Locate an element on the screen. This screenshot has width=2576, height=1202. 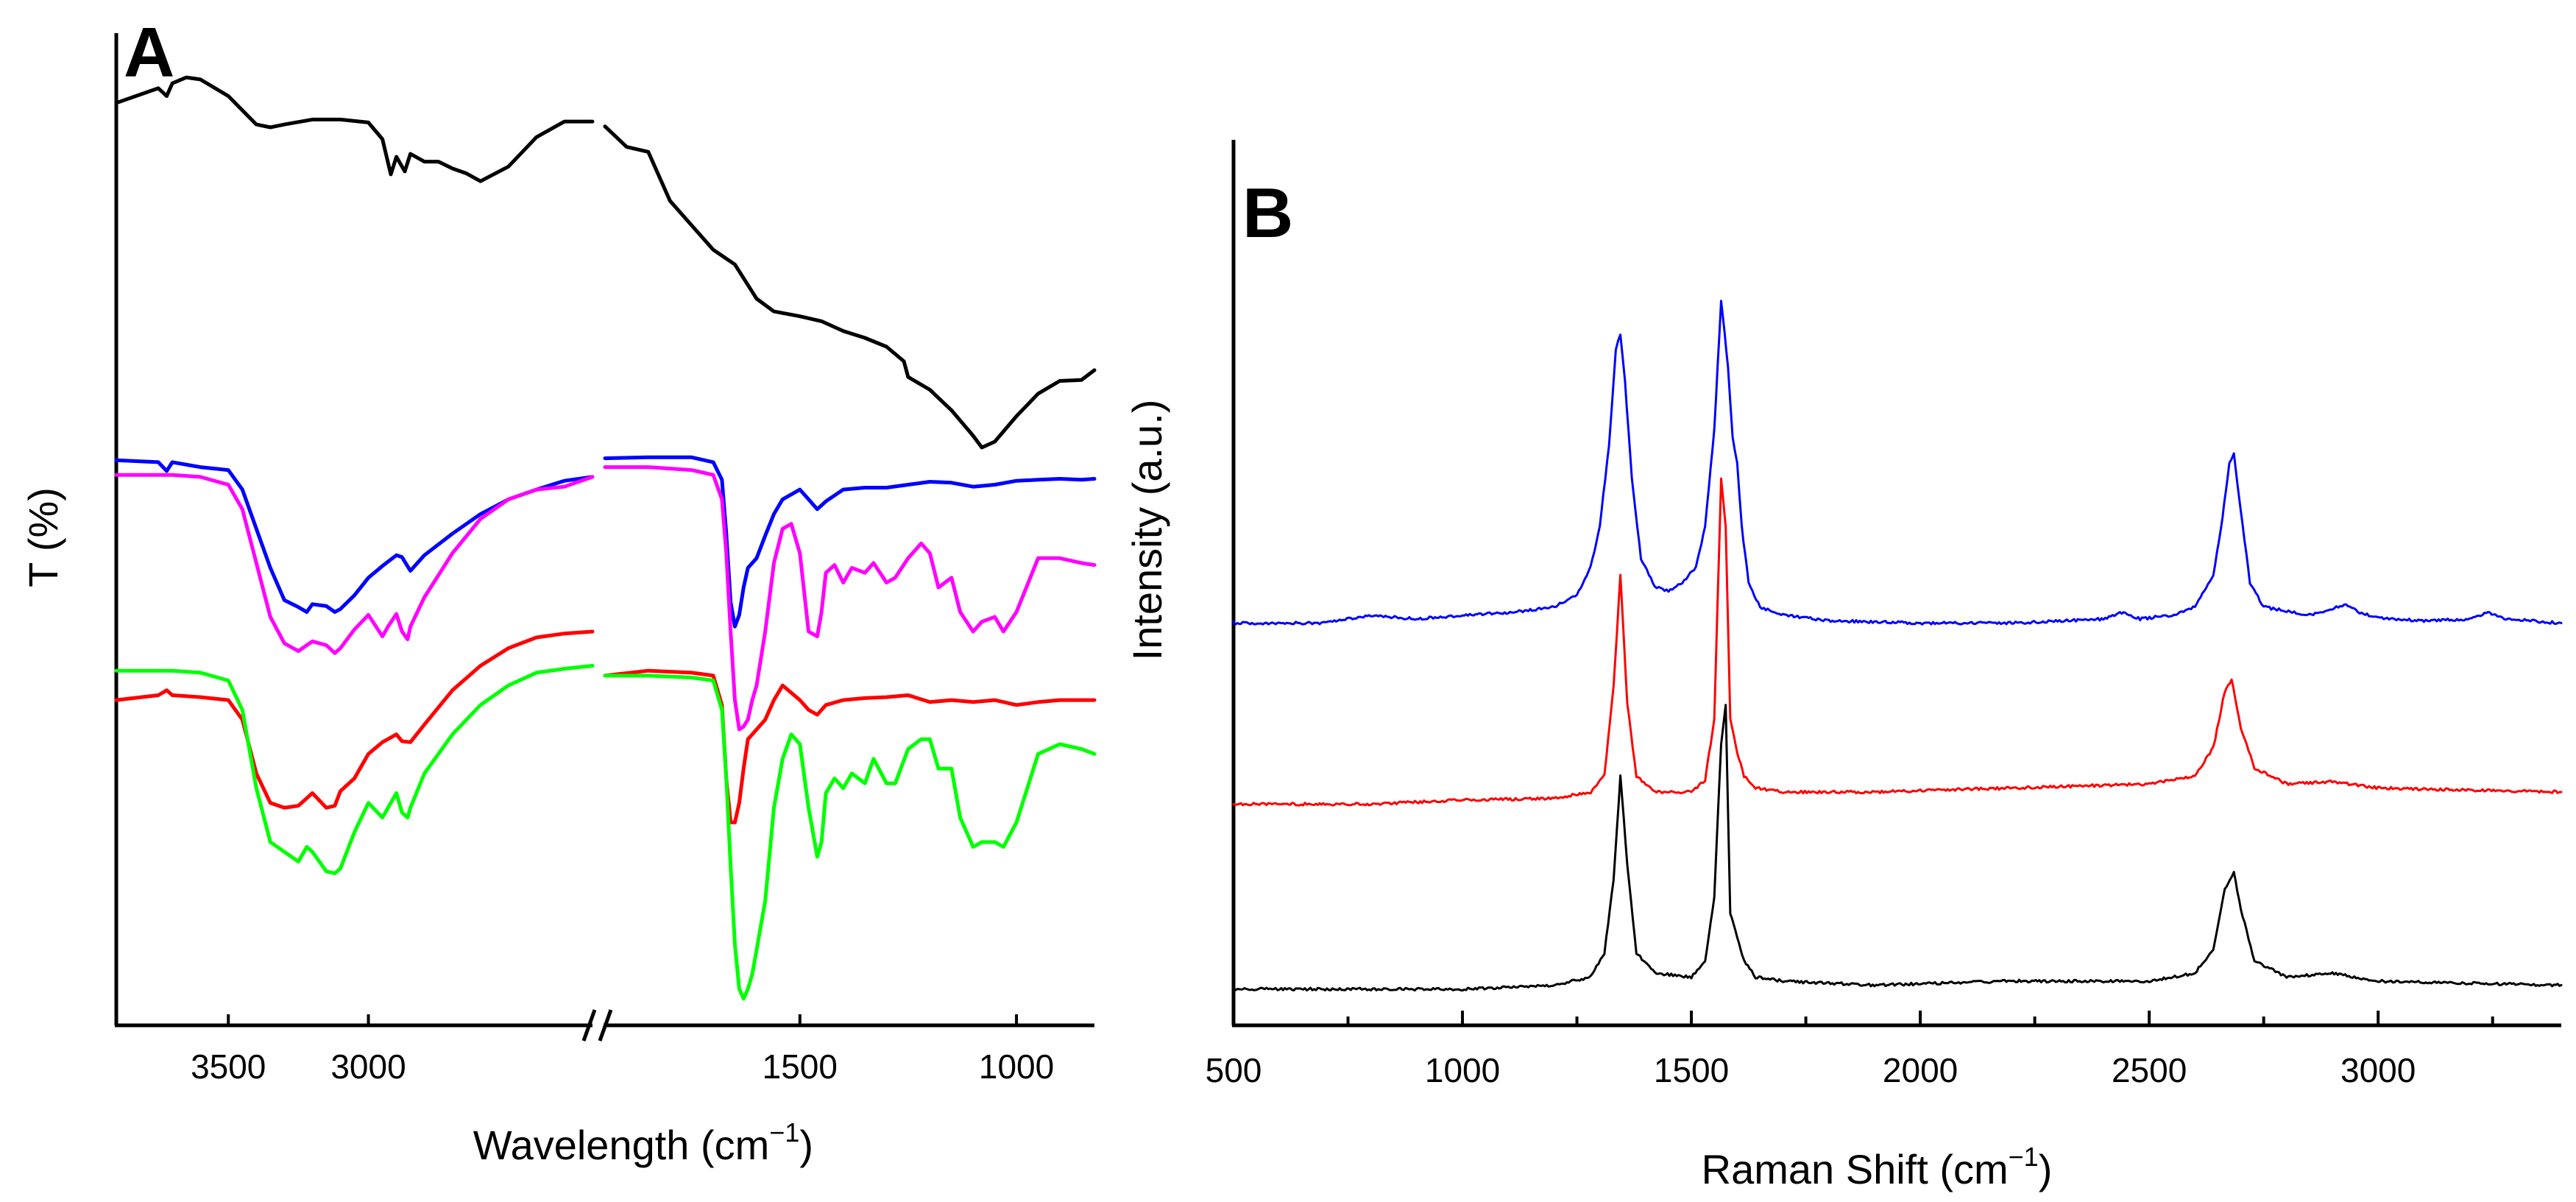
panel-b-x-axis-title-main: Raman Shift (cm is located at coordinates (1855, 1169).